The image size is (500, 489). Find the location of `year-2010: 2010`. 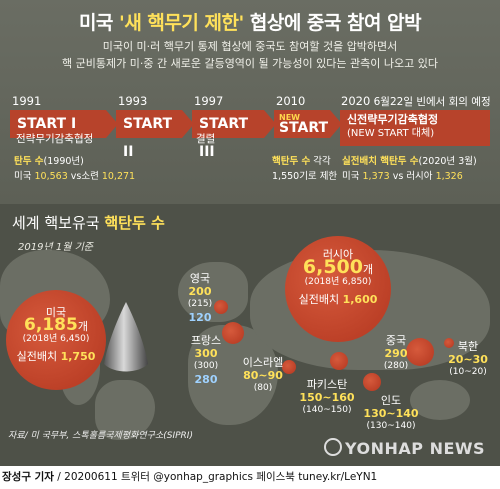

year-2010: 2010 is located at coordinates (291, 101).